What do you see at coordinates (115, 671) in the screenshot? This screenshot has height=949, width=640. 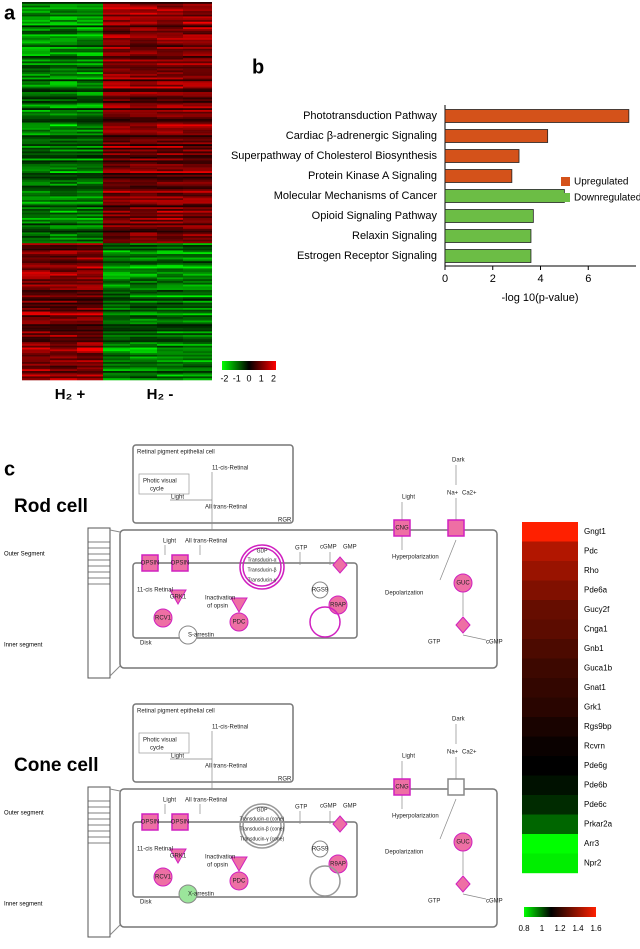 I see `schematic-link` at bounding box center [115, 671].